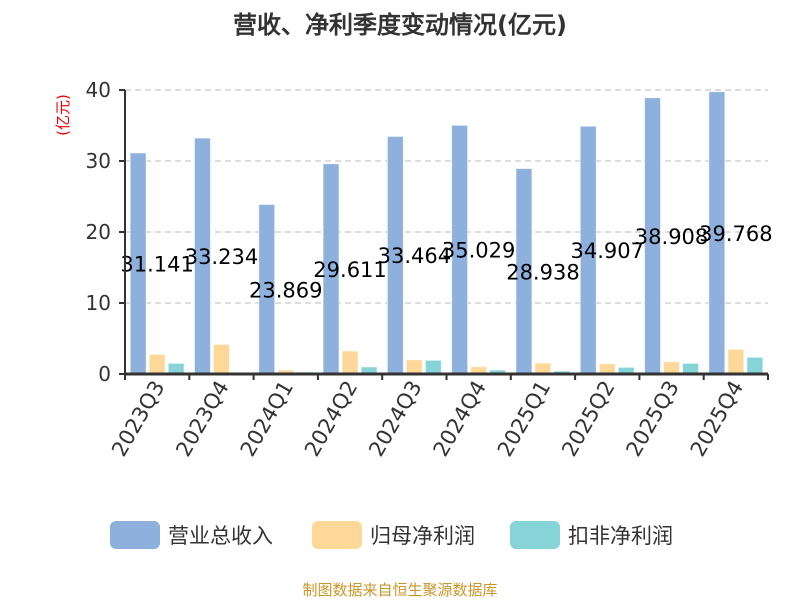 Image resolution: width=800 pixels, height=600 pixels. Describe the element at coordinates (285, 290) in the screenshot. I see `data-label: 23.869` at that location.